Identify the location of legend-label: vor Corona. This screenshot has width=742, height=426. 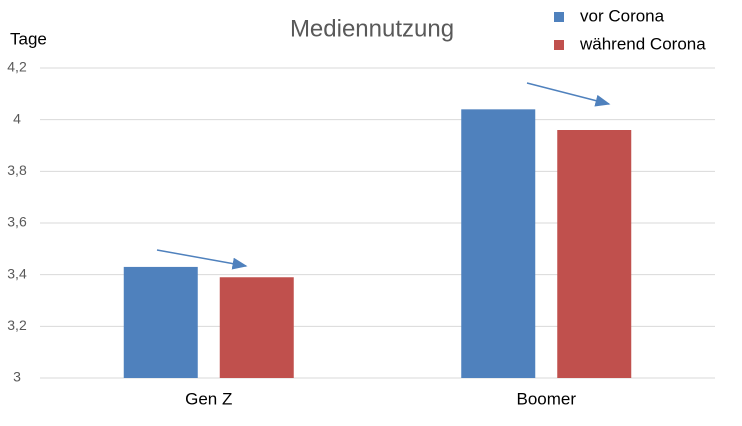
(622, 15).